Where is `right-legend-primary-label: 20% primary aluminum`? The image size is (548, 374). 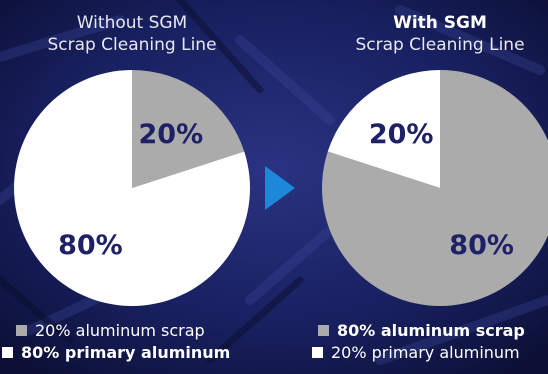
right-legend-primary-label: 20% primary aluminum is located at coordinates (425, 352).